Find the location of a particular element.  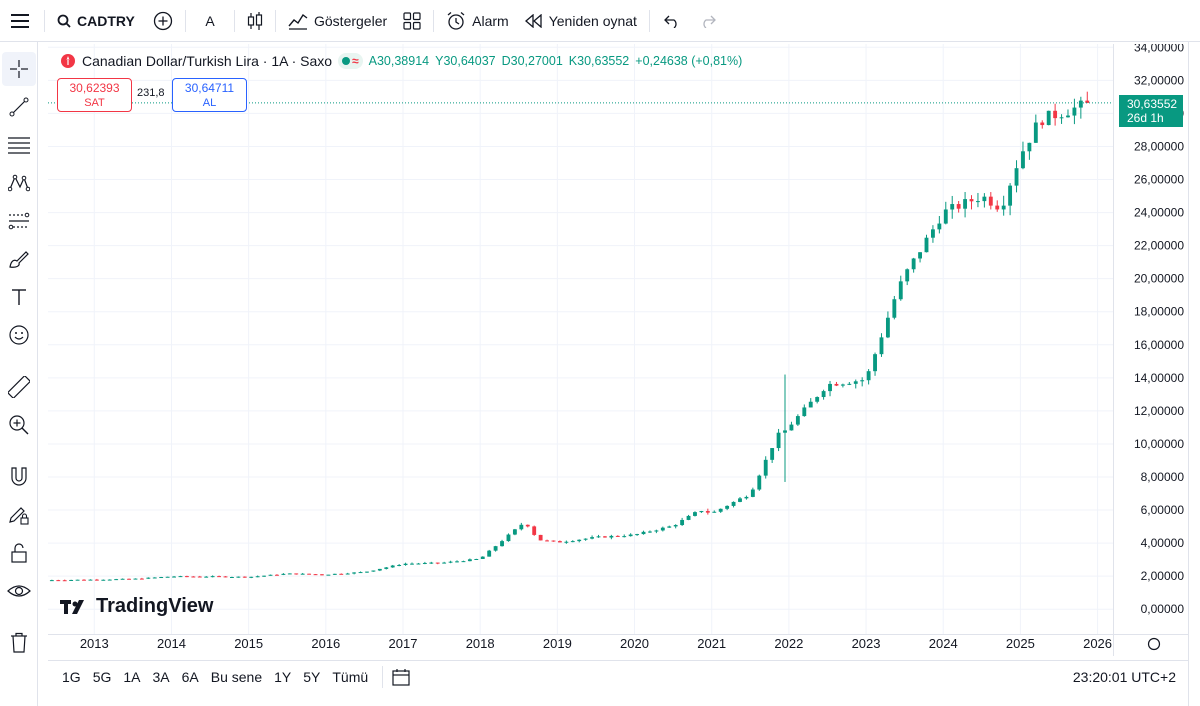

symbol-title: Canadian Dollar/Turkish Lira · 1A · Saxo is located at coordinates (207, 61).